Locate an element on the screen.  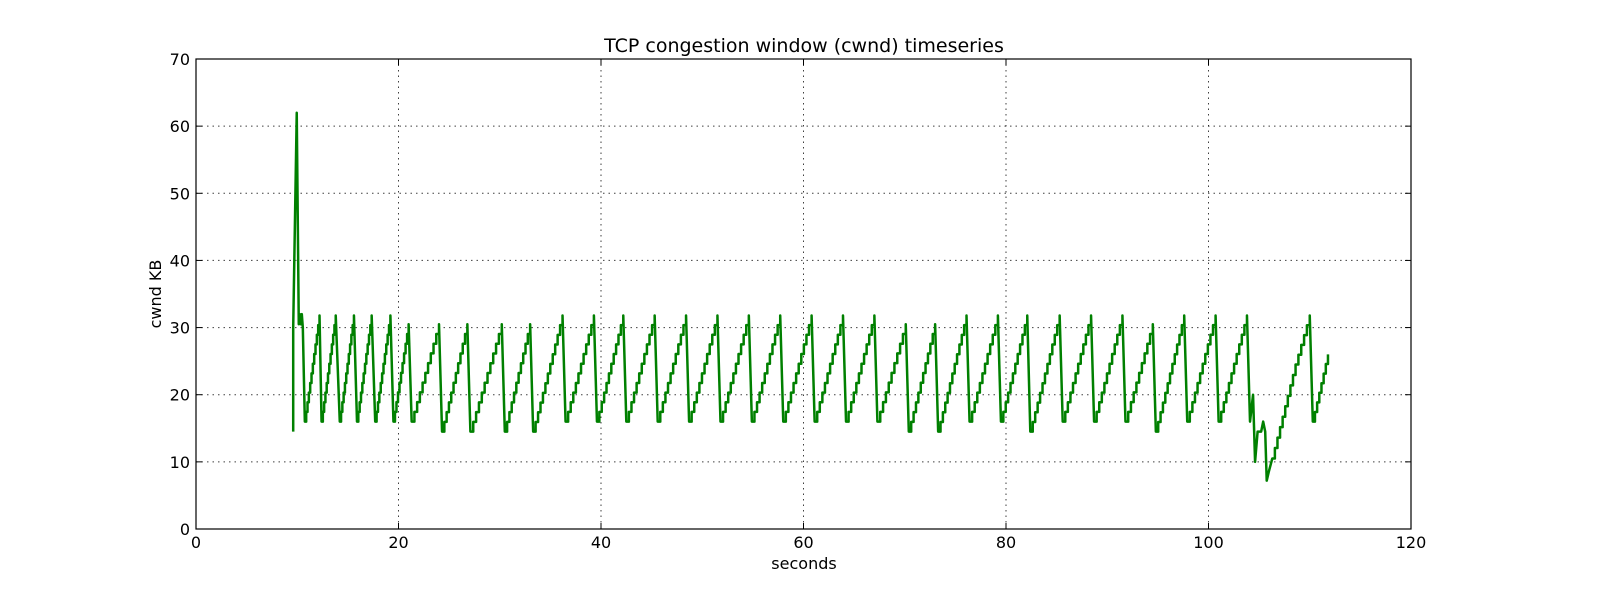
chart-title: TCP congestion window (cwnd) timeseries is located at coordinates (803, 46).